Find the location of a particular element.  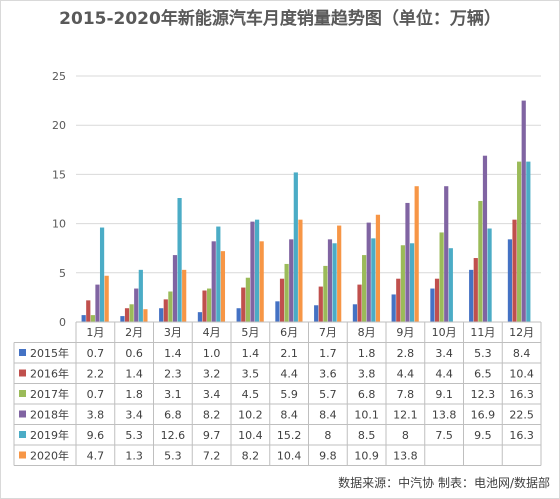

data-label: 1.0 is located at coordinates (212, 353).